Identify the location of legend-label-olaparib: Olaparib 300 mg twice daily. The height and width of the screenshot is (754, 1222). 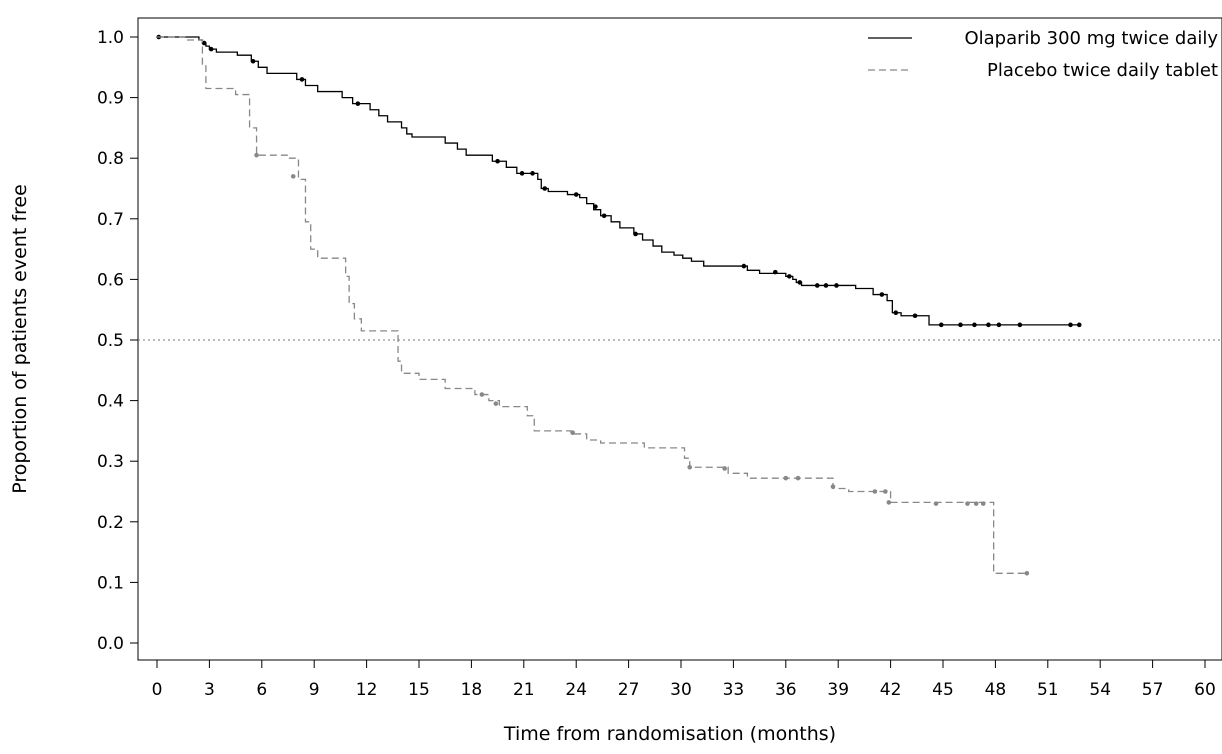
(1091, 38).